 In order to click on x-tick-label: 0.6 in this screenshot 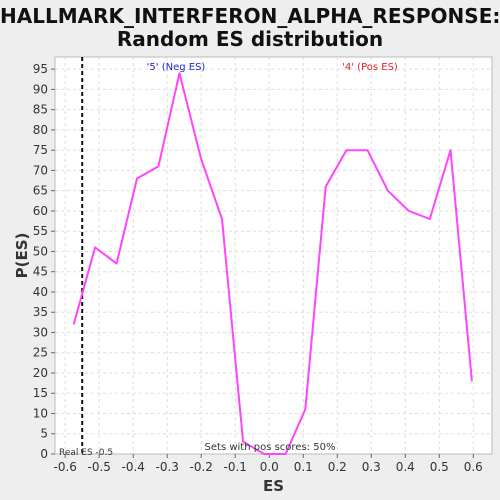, I will do `click(473, 467)`.